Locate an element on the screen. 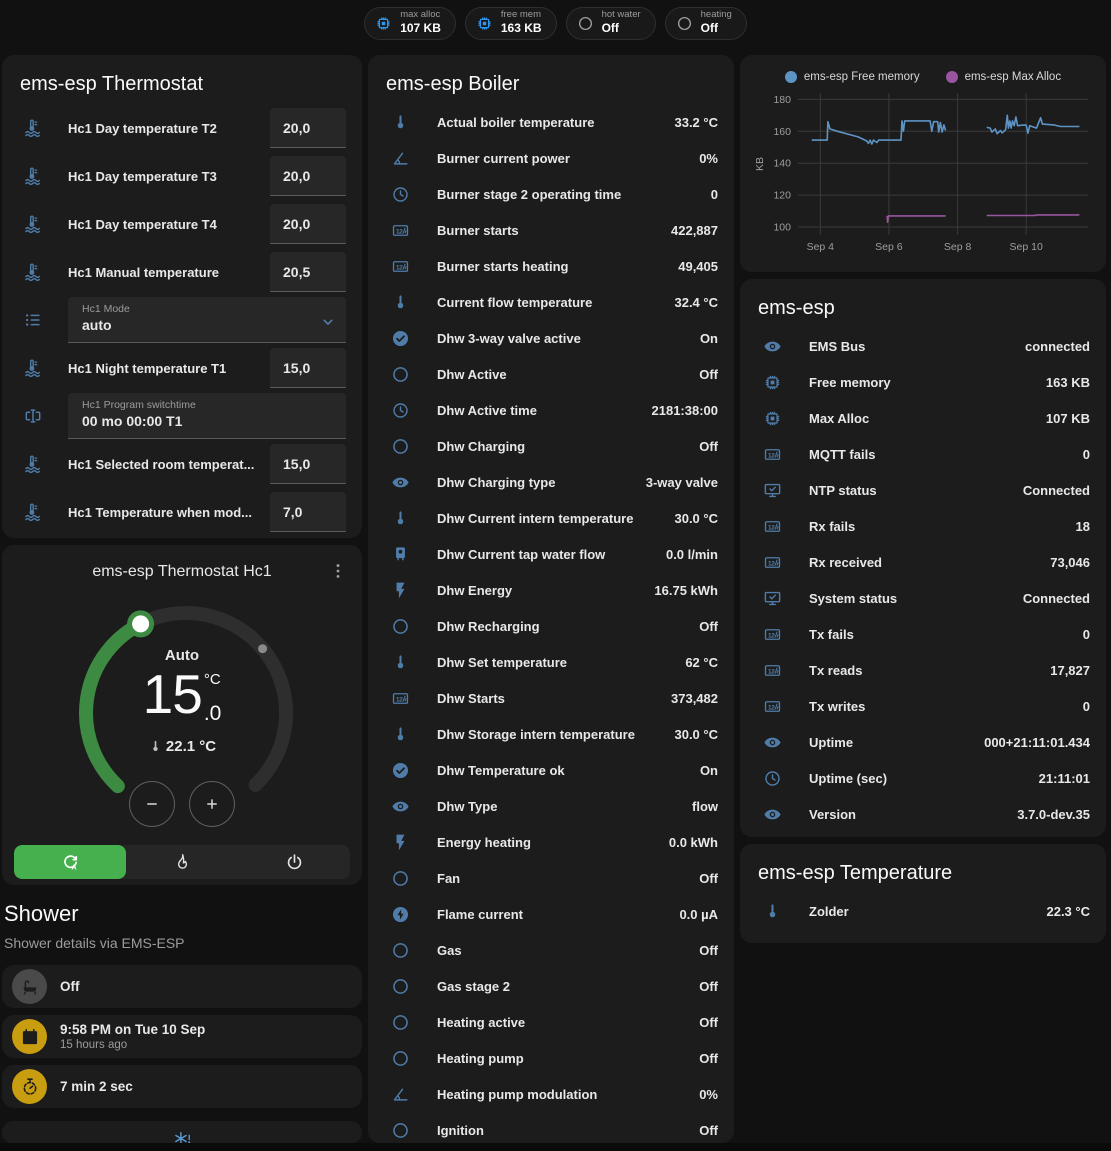 The image size is (1111, 1151). entity-row: Dhw Starts 373,482 is located at coordinates (551, 698).